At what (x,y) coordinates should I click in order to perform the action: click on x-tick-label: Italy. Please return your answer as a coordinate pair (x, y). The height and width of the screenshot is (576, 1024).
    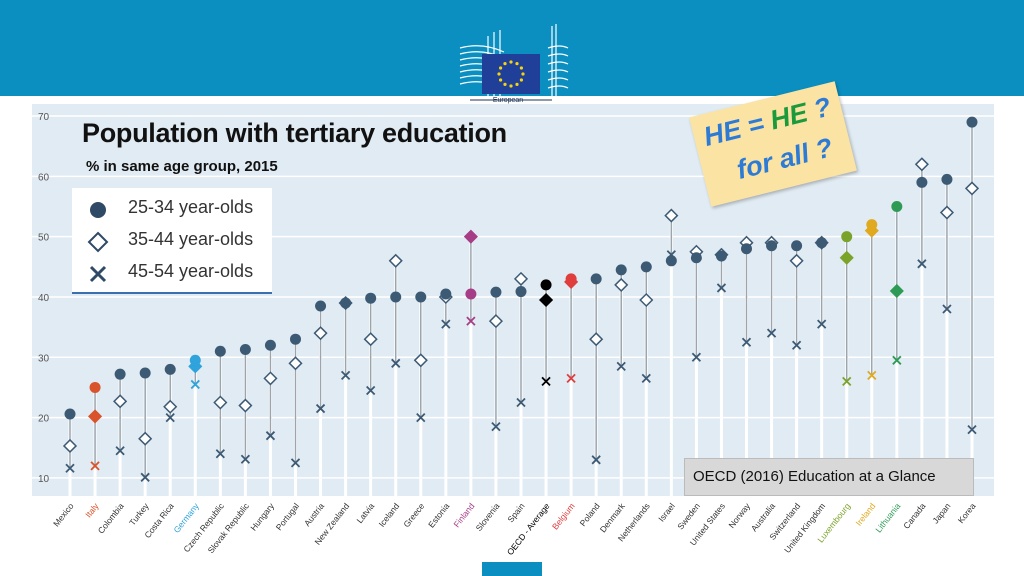
    Looking at the image, I should click on (92, 509).